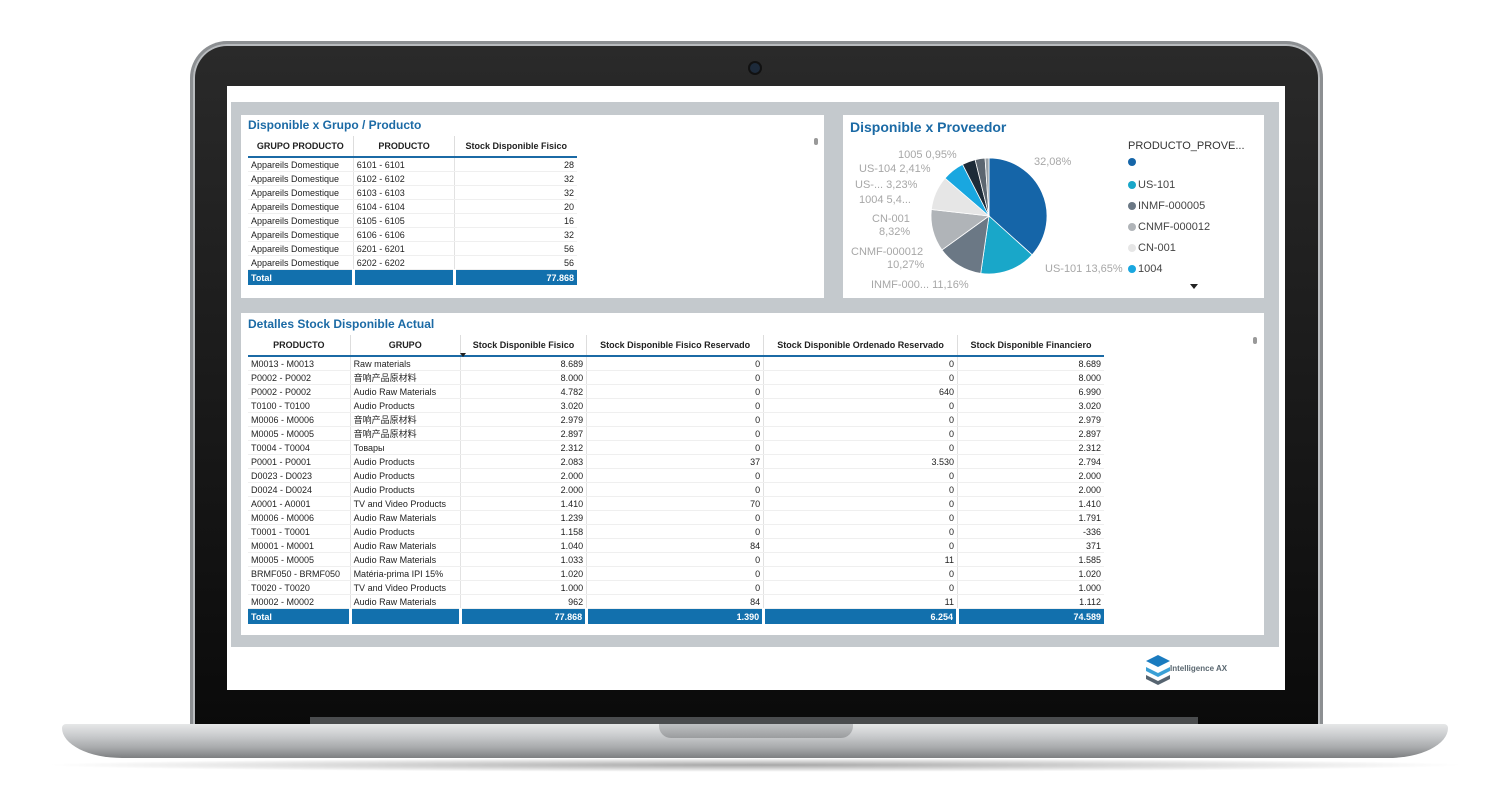 The height and width of the screenshot is (812, 1500). What do you see at coordinates (860, 601) in the screenshot?
I see `table-cell: 11` at bounding box center [860, 601].